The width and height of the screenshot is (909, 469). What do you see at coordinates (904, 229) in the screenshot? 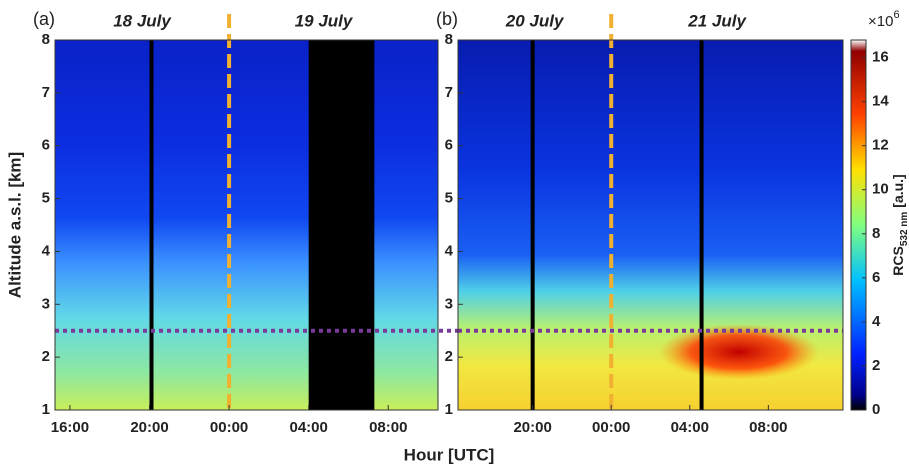
I see `label-sub: 532 nm` at bounding box center [904, 229].